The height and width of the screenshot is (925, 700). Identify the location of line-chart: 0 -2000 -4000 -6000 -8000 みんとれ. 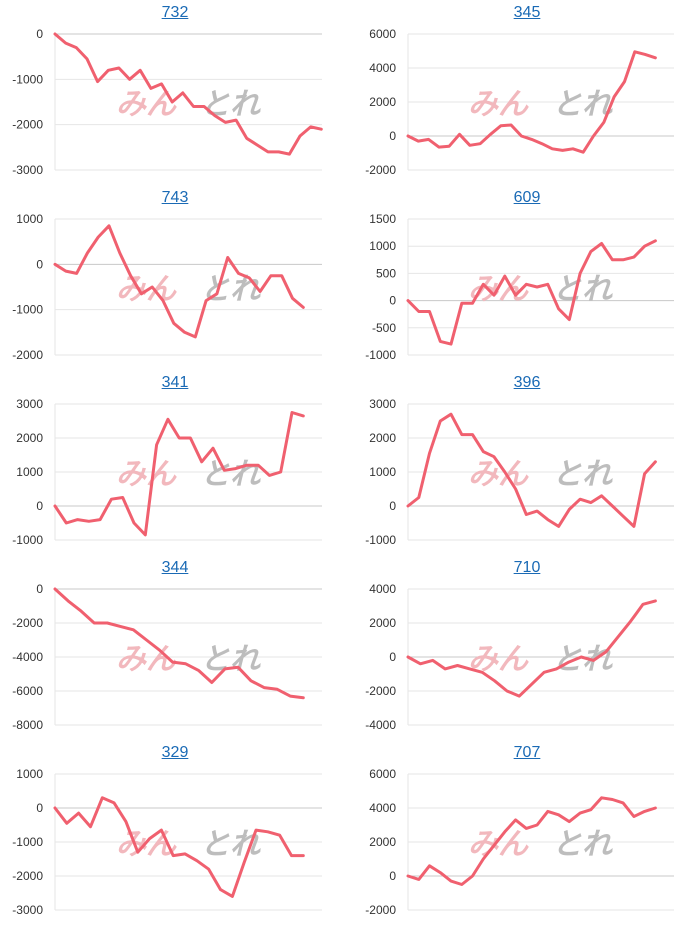
(175, 647).